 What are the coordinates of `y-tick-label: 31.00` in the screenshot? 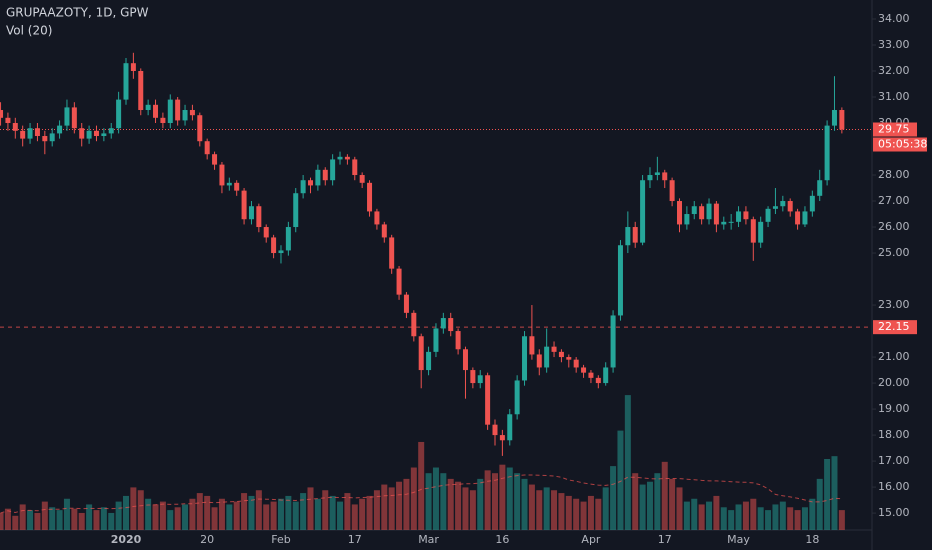 It's located at (894, 96).